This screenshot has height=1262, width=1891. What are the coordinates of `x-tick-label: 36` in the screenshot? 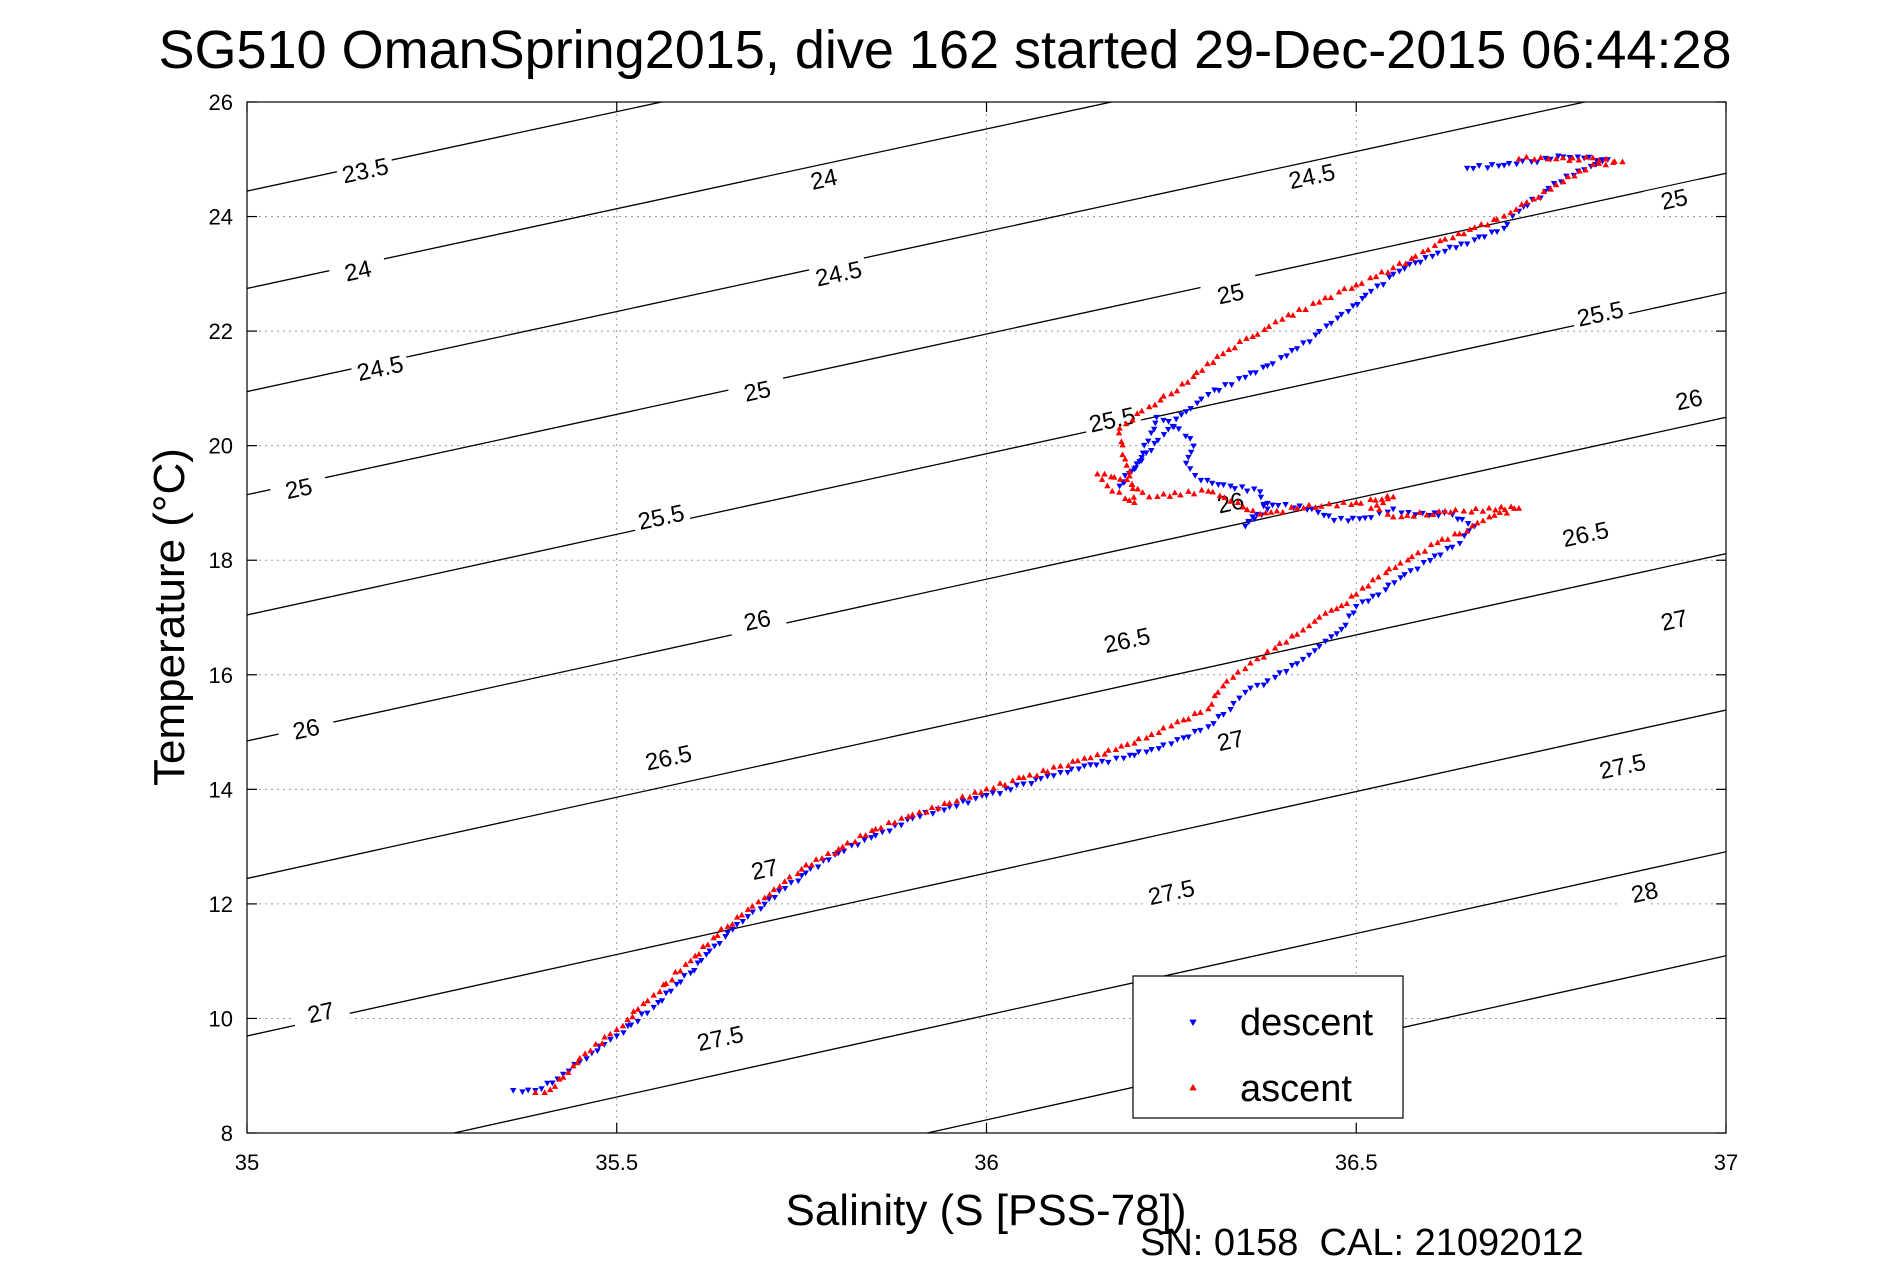 It's located at (986, 1162).